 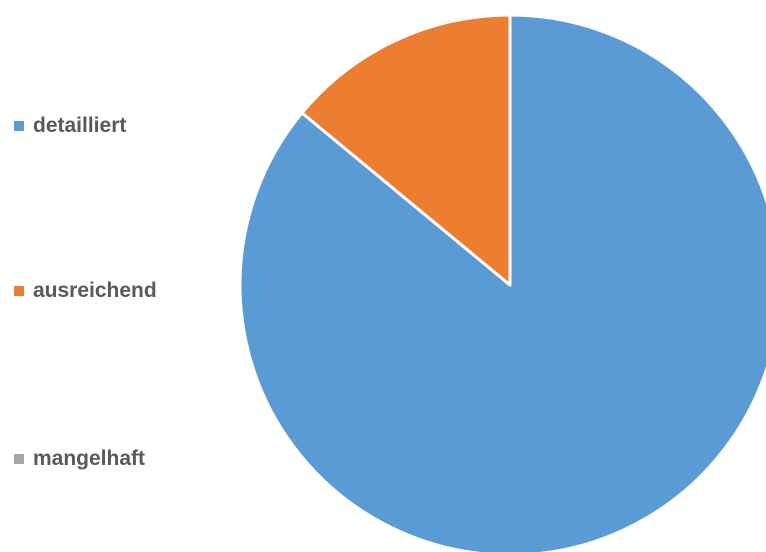 I want to click on legend-swatch-detailliert, so click(x=19, y=126).